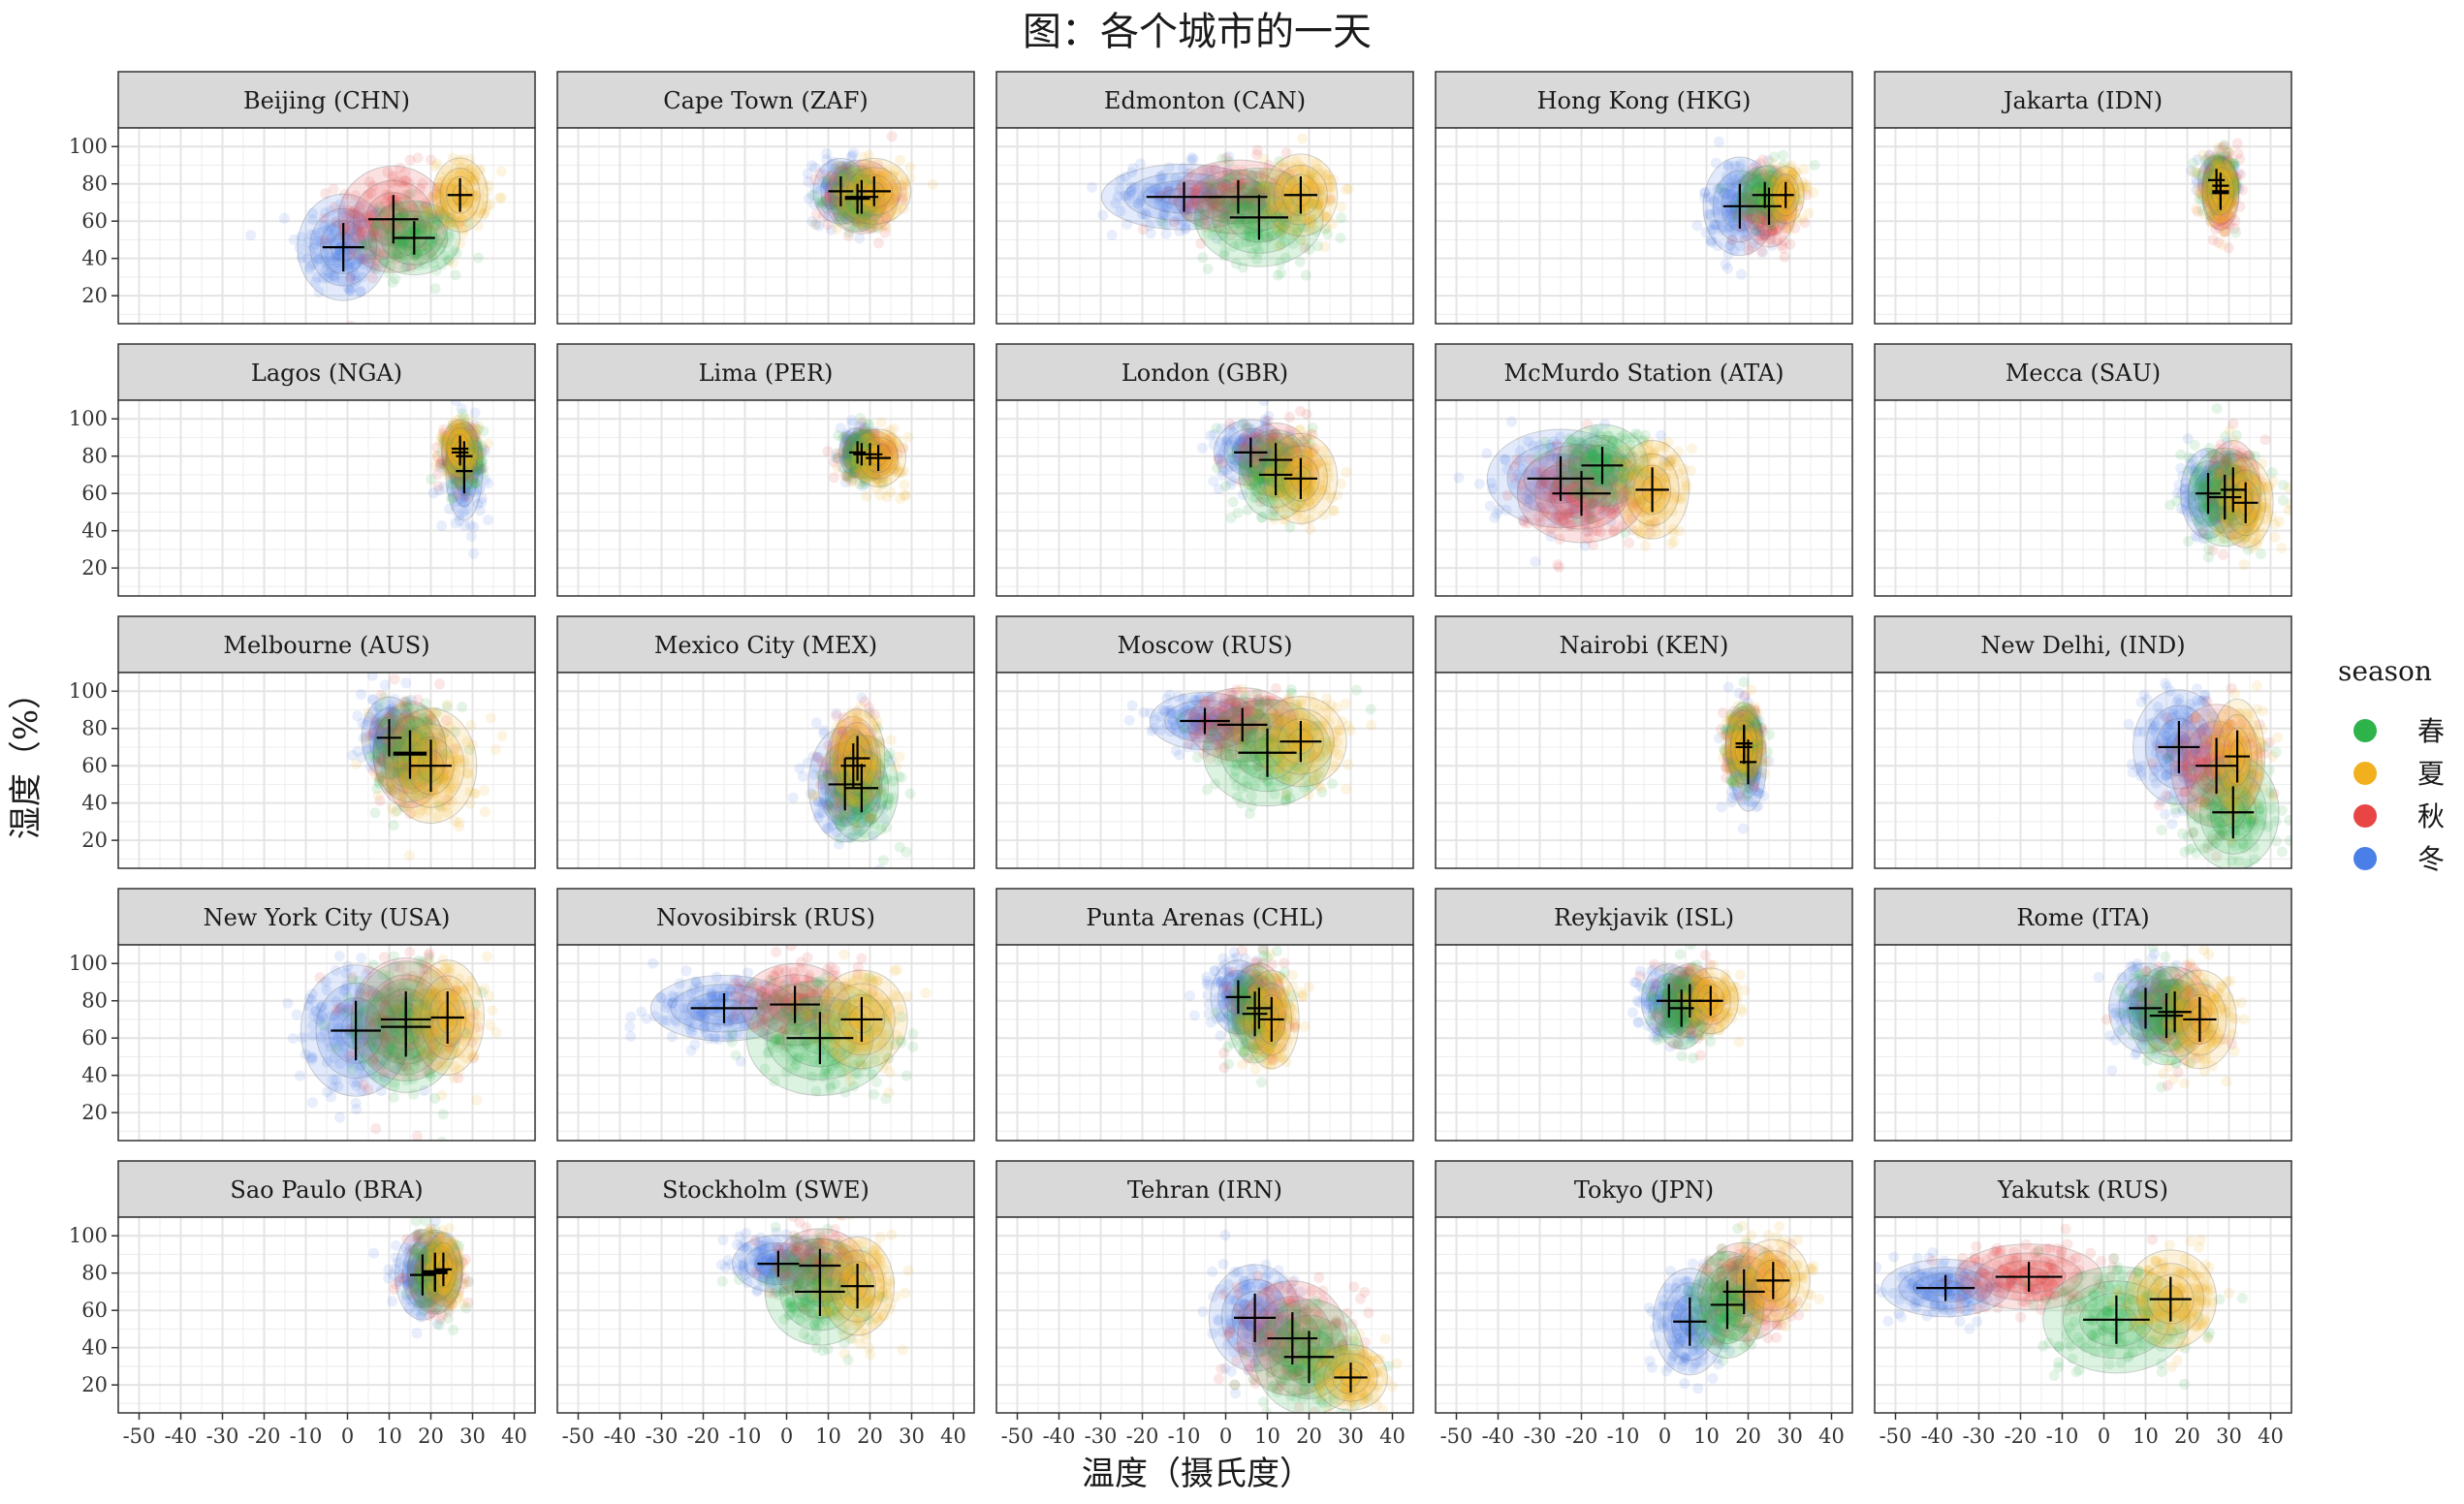 The height and width of the screenshot is (1504, 2464). I want to click on panel-border, so click(765, 226).